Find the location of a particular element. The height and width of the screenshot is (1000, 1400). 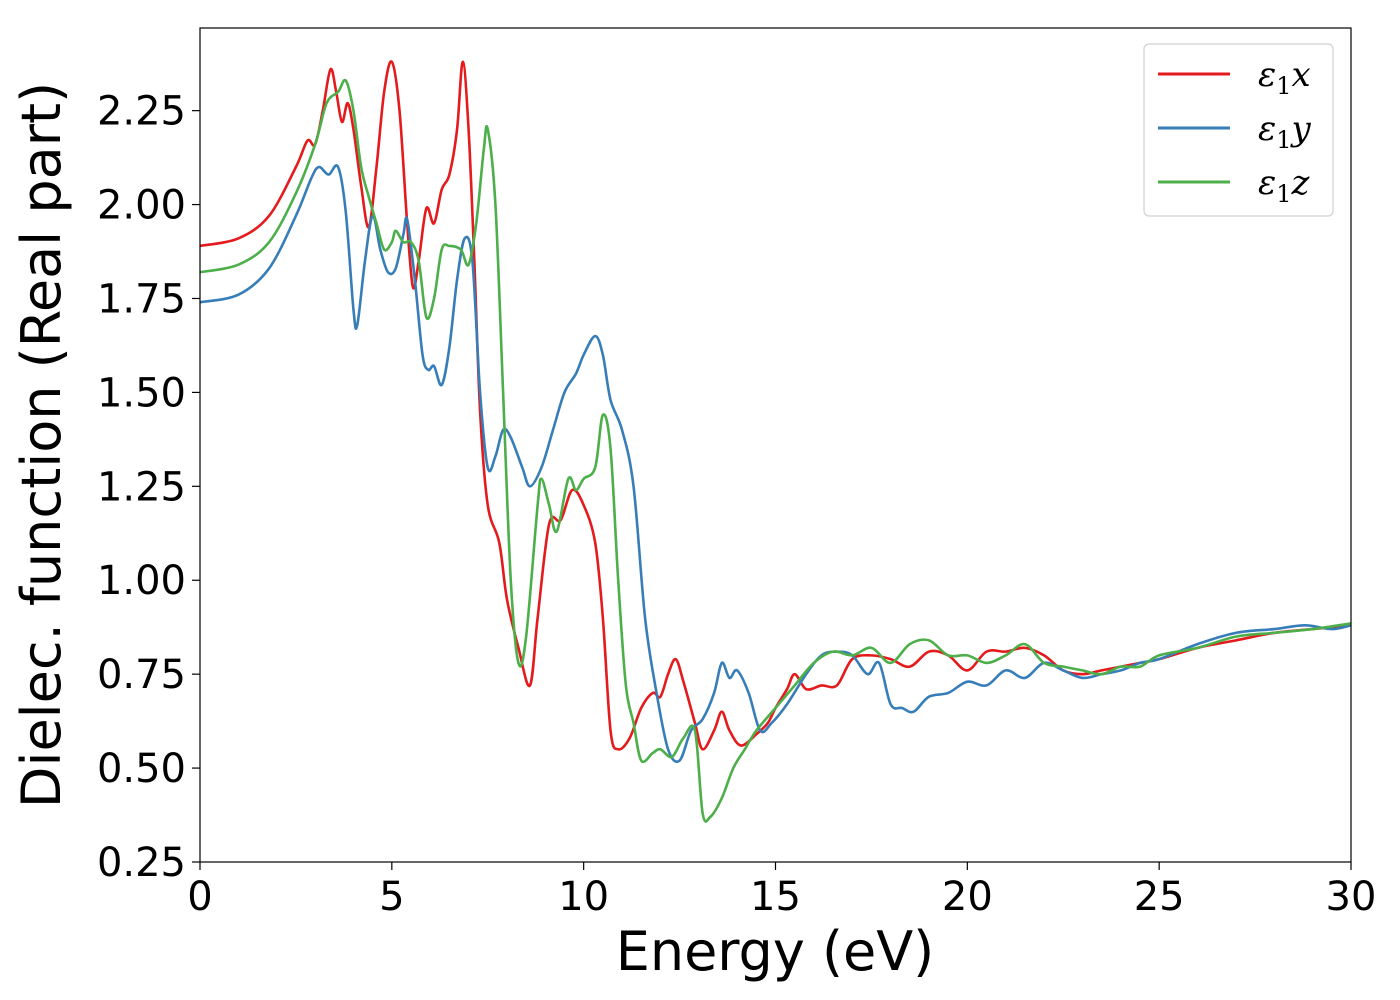

x-axis-title: Energy (eV) is located at coordinates (775, 951).